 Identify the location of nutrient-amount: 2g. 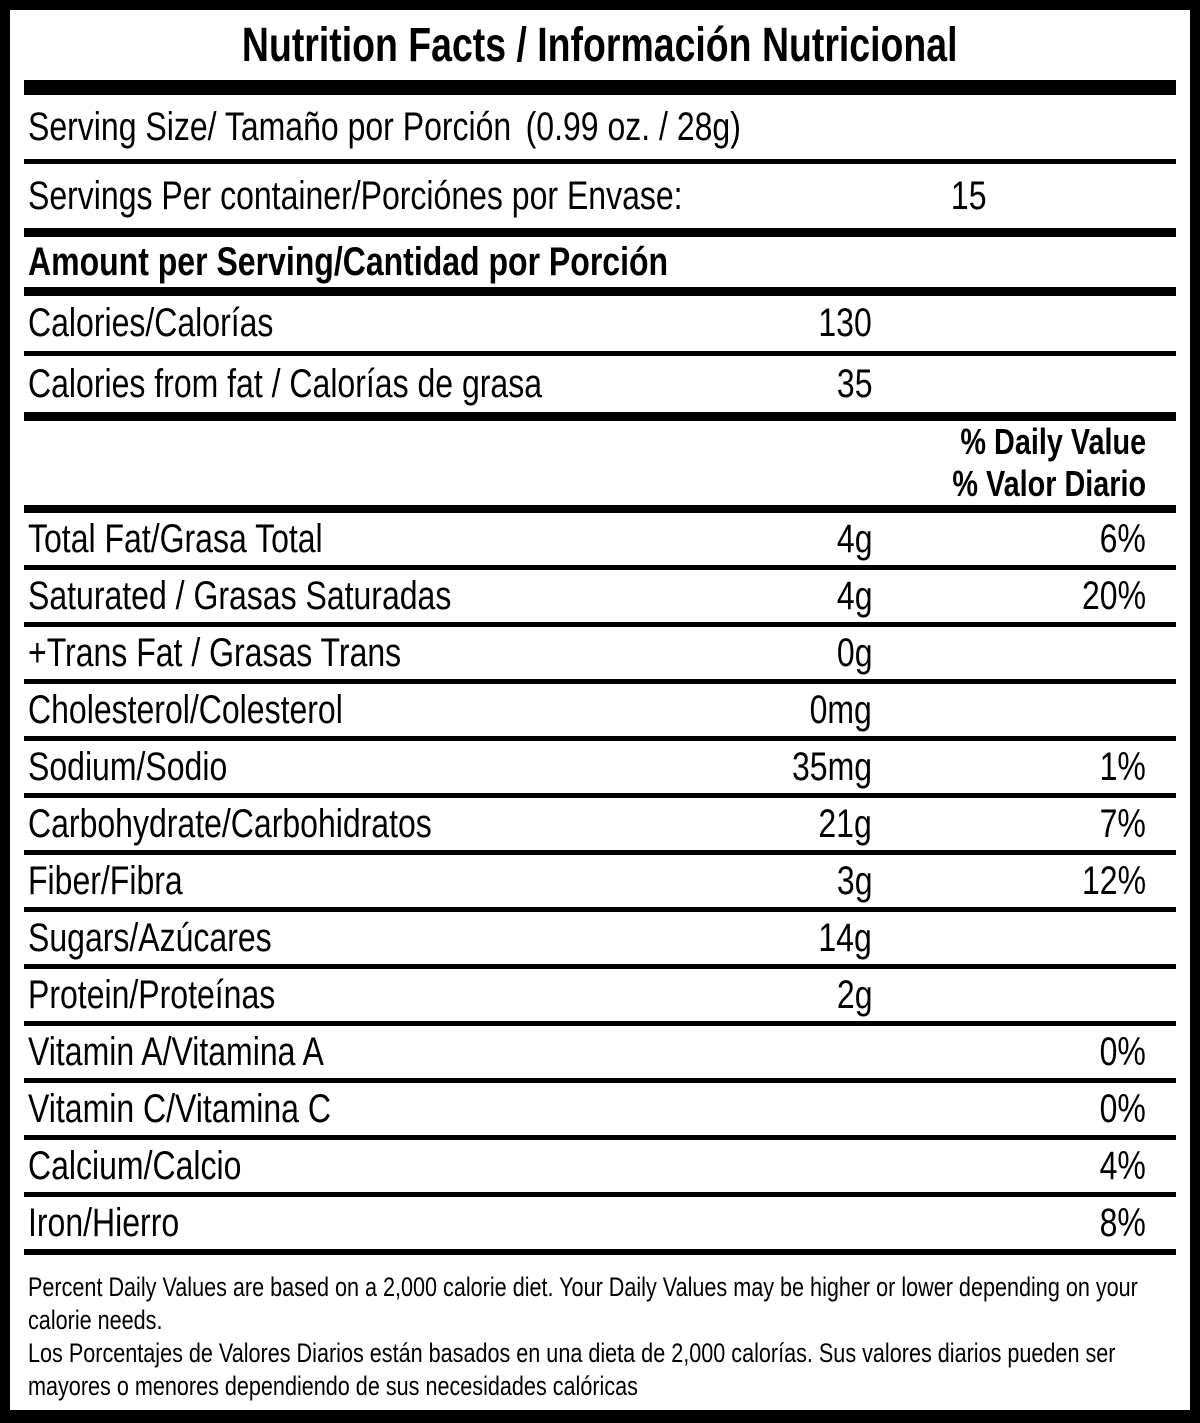
(854, 994).